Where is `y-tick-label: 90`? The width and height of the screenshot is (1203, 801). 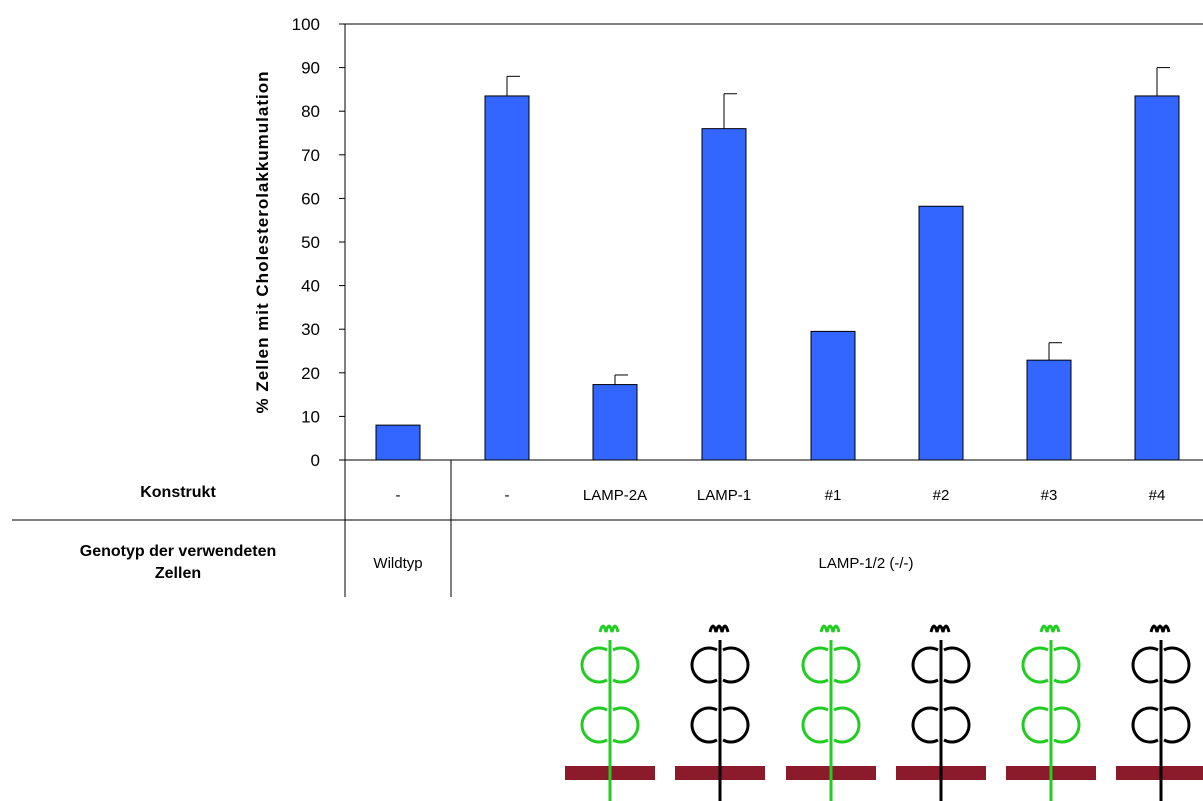
y-tick-label: 90 is located at coordinates (310, 68).